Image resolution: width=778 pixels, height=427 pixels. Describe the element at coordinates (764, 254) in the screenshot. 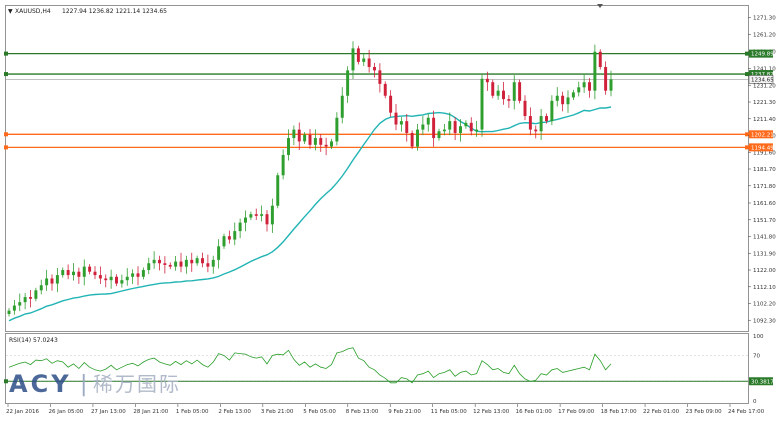

I see `y-tick-label: 1131.90` at that location.